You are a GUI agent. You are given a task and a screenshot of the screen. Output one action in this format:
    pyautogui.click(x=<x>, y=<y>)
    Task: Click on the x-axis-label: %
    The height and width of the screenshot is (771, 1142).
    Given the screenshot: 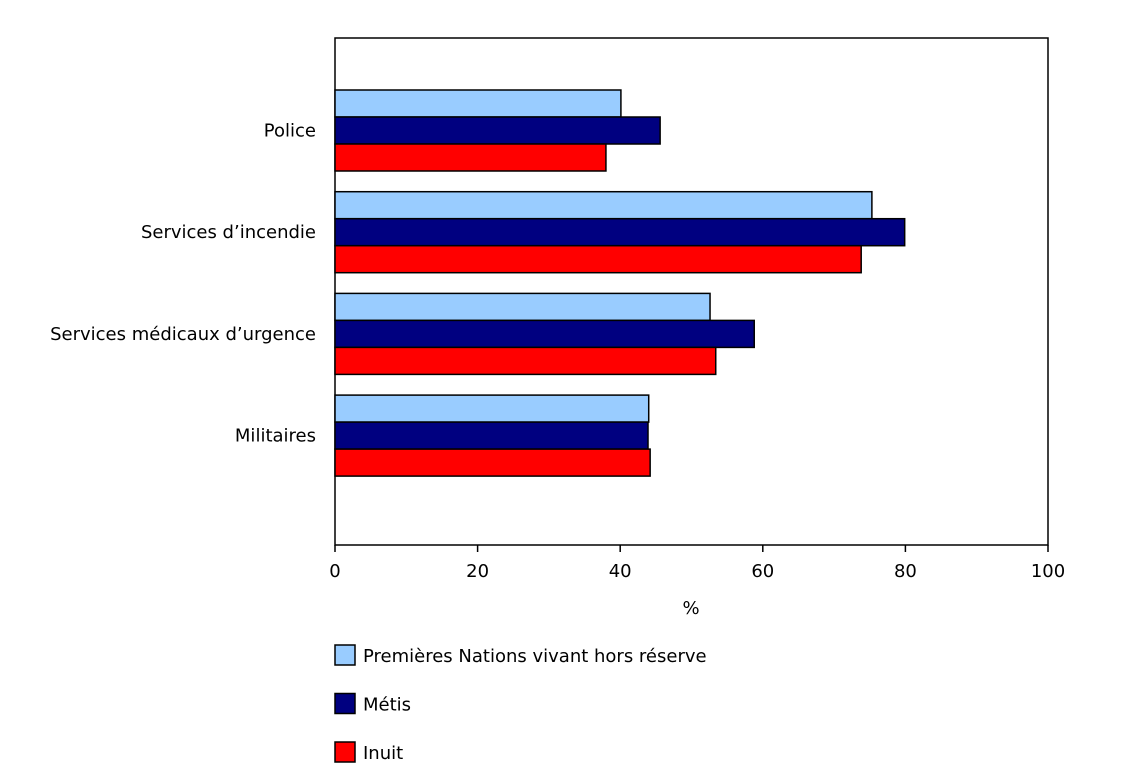 What is the action you would take?
    pyautogui.click(x=690, y=608)
    